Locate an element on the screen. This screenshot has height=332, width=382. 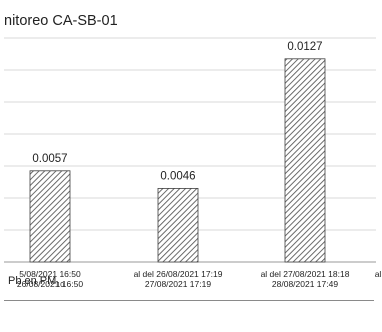
x-tick-label: 5/08/2021 16:50 is located at coordinates (50, 274).